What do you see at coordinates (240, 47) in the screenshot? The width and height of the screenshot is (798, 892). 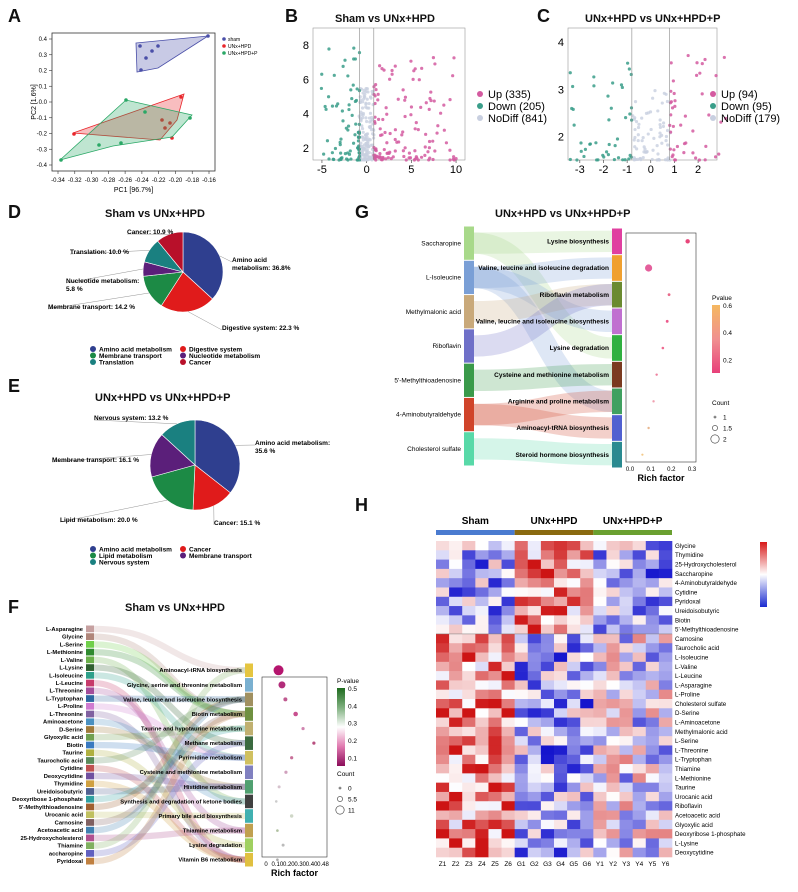 I see `legend-label: UNx+HPD` at bounding box center [240, 47].